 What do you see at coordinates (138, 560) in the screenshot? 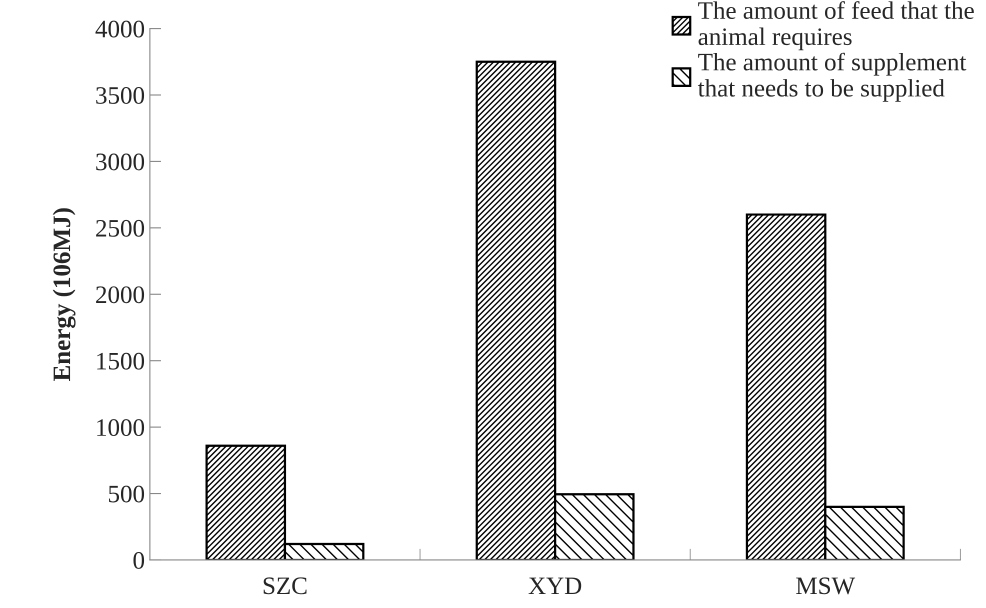
I see `y-tick-label: 0` at bounding box center [138, 560].